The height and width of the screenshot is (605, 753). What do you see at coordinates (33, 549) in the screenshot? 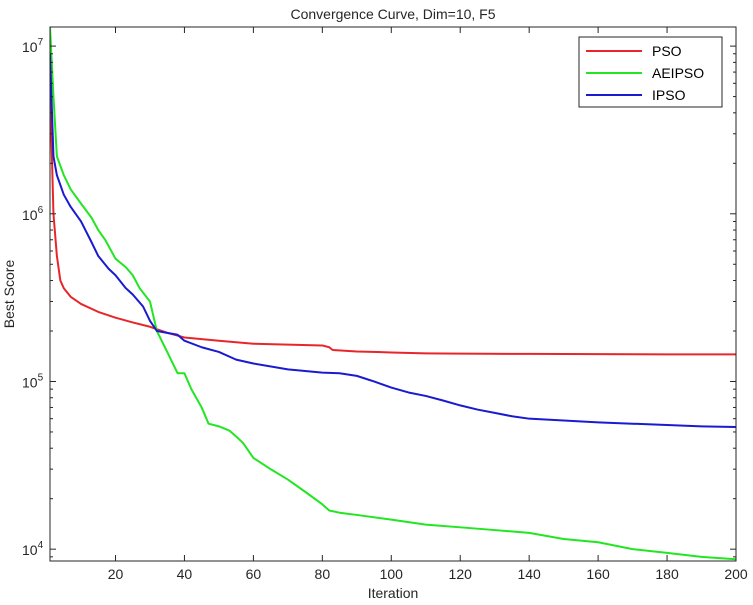
I see `y-tick-label: 10⁴` at bounding box center [33, 549].